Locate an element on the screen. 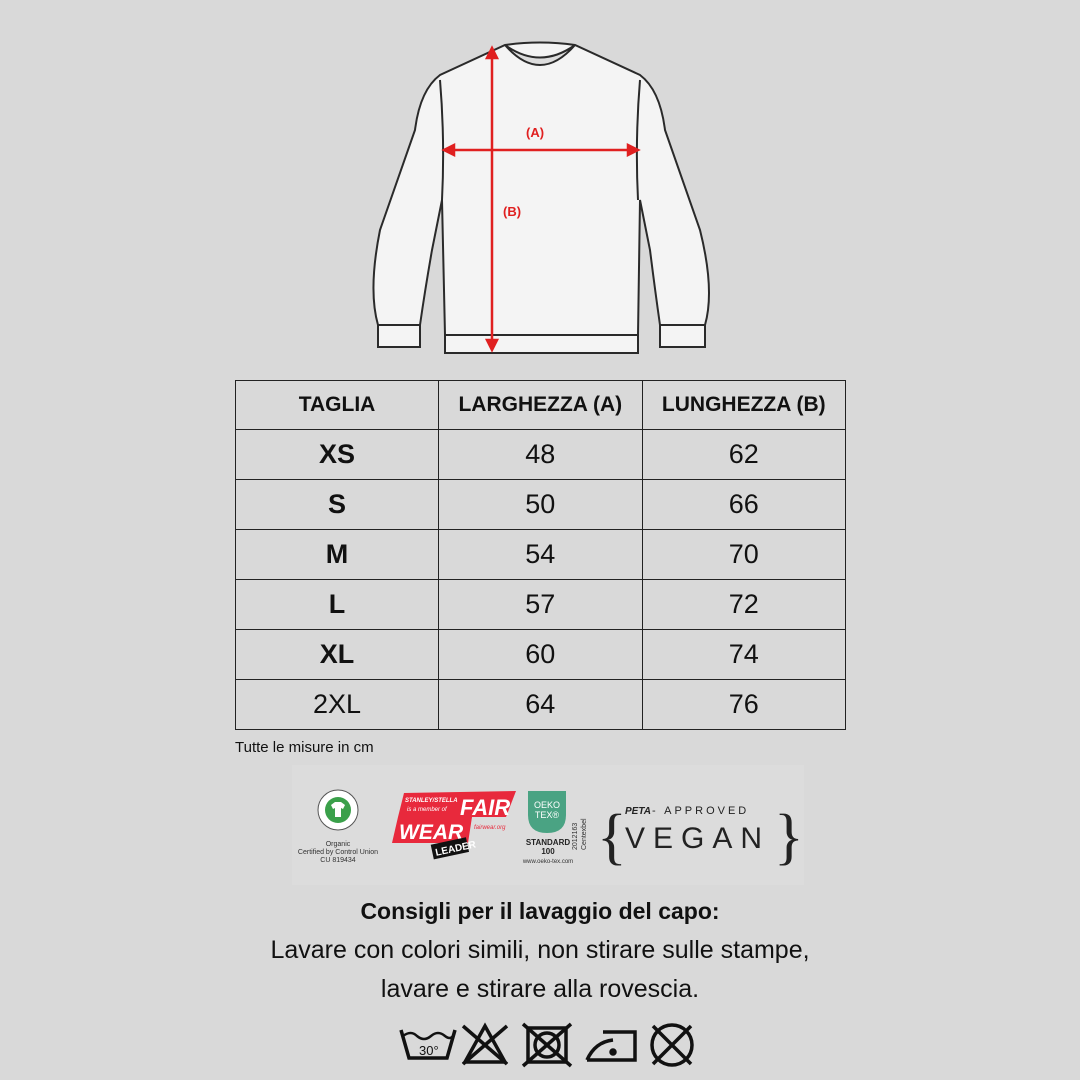 The height and width of the screenshot is (1080, 1080). care-line-2: lavare e stirare alla rovescia. is located at coordinates (540, 989).